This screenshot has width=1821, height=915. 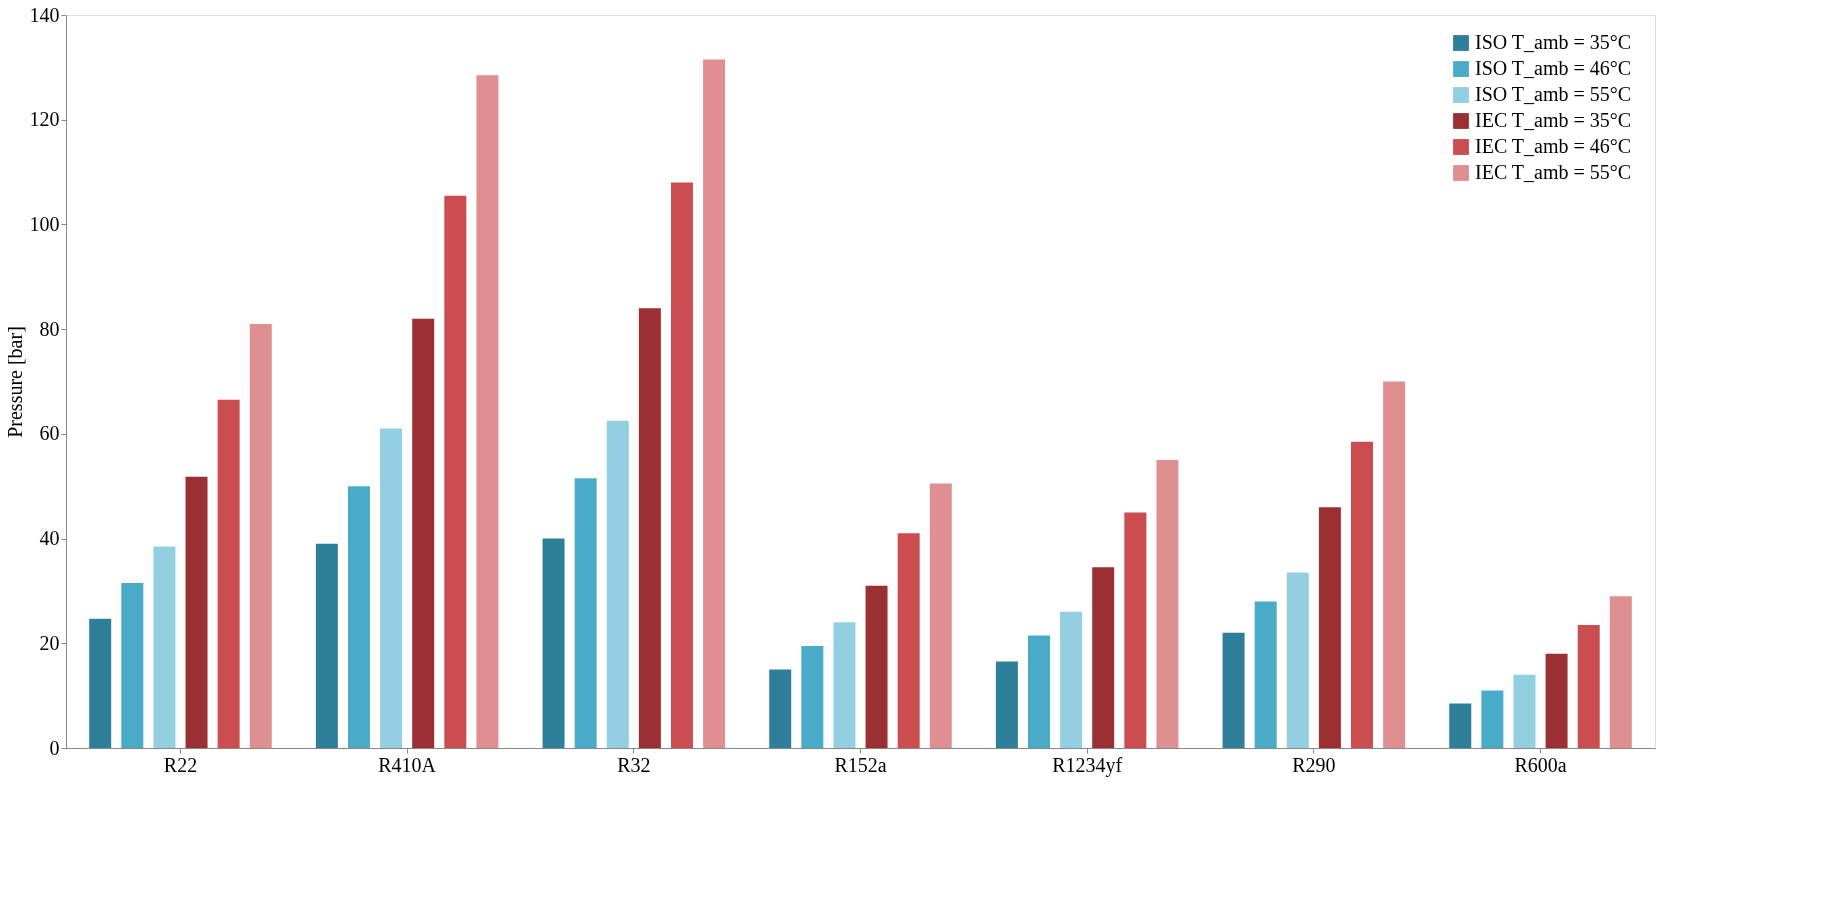 I want to click on x-tick-label: R152a, so click(x=860, y=764).